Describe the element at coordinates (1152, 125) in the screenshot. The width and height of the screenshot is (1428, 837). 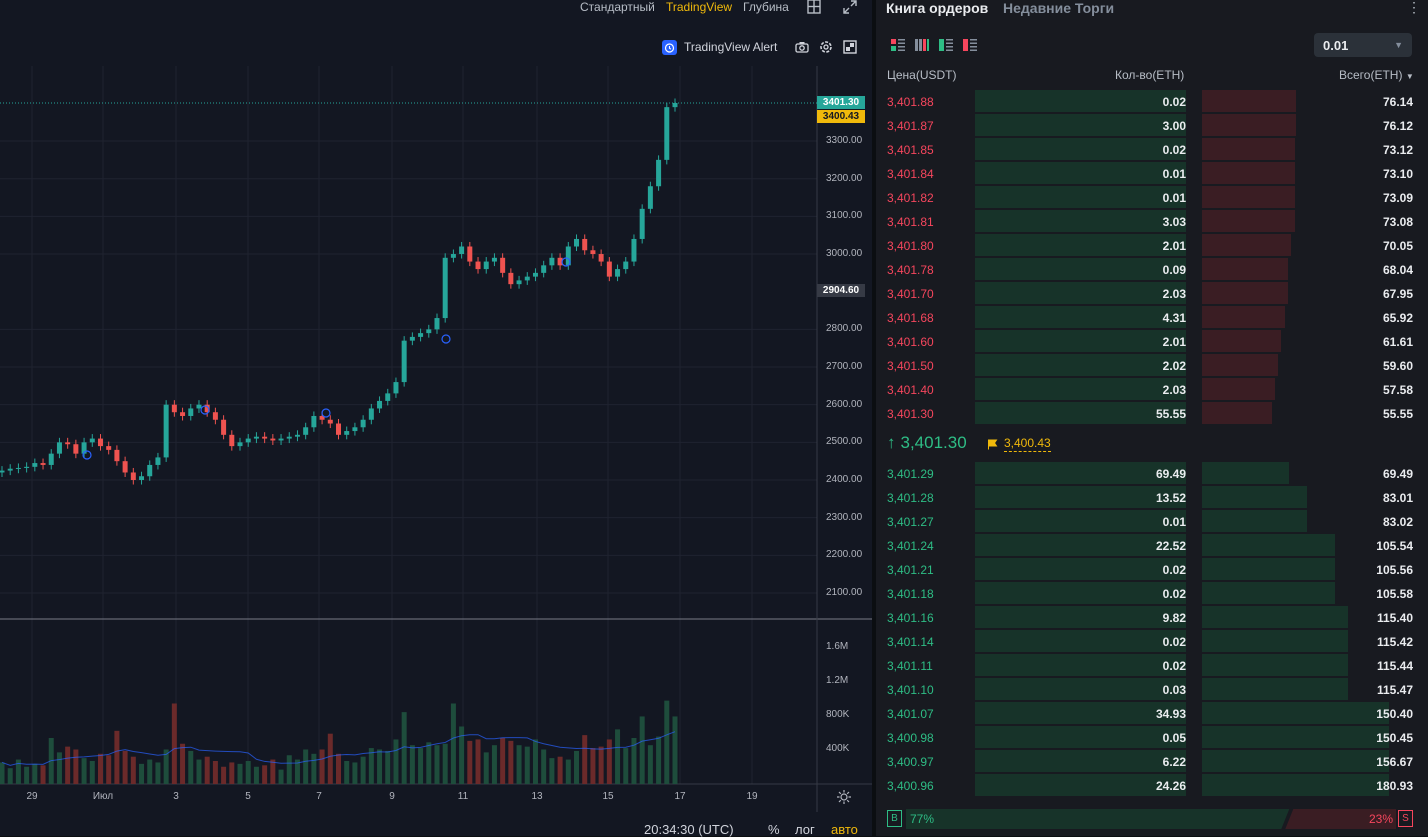
I see `ask-row: 3,401.87 3.00 76.12` at that location.